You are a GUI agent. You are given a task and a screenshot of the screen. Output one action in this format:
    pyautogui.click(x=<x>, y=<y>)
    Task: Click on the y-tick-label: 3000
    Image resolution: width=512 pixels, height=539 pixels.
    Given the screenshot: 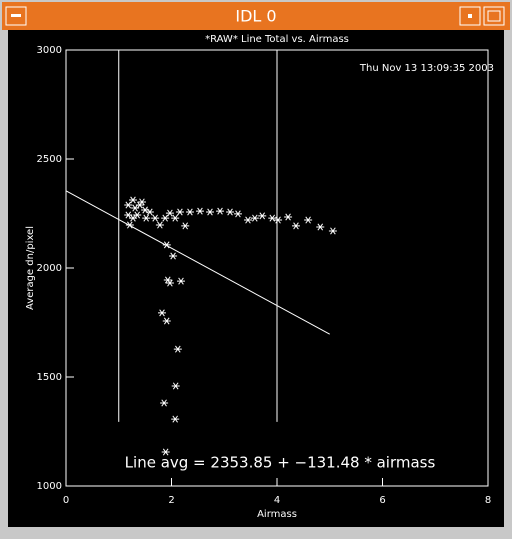 What is the action you would take?
    pyautogui.click(x=49, y=50)
    